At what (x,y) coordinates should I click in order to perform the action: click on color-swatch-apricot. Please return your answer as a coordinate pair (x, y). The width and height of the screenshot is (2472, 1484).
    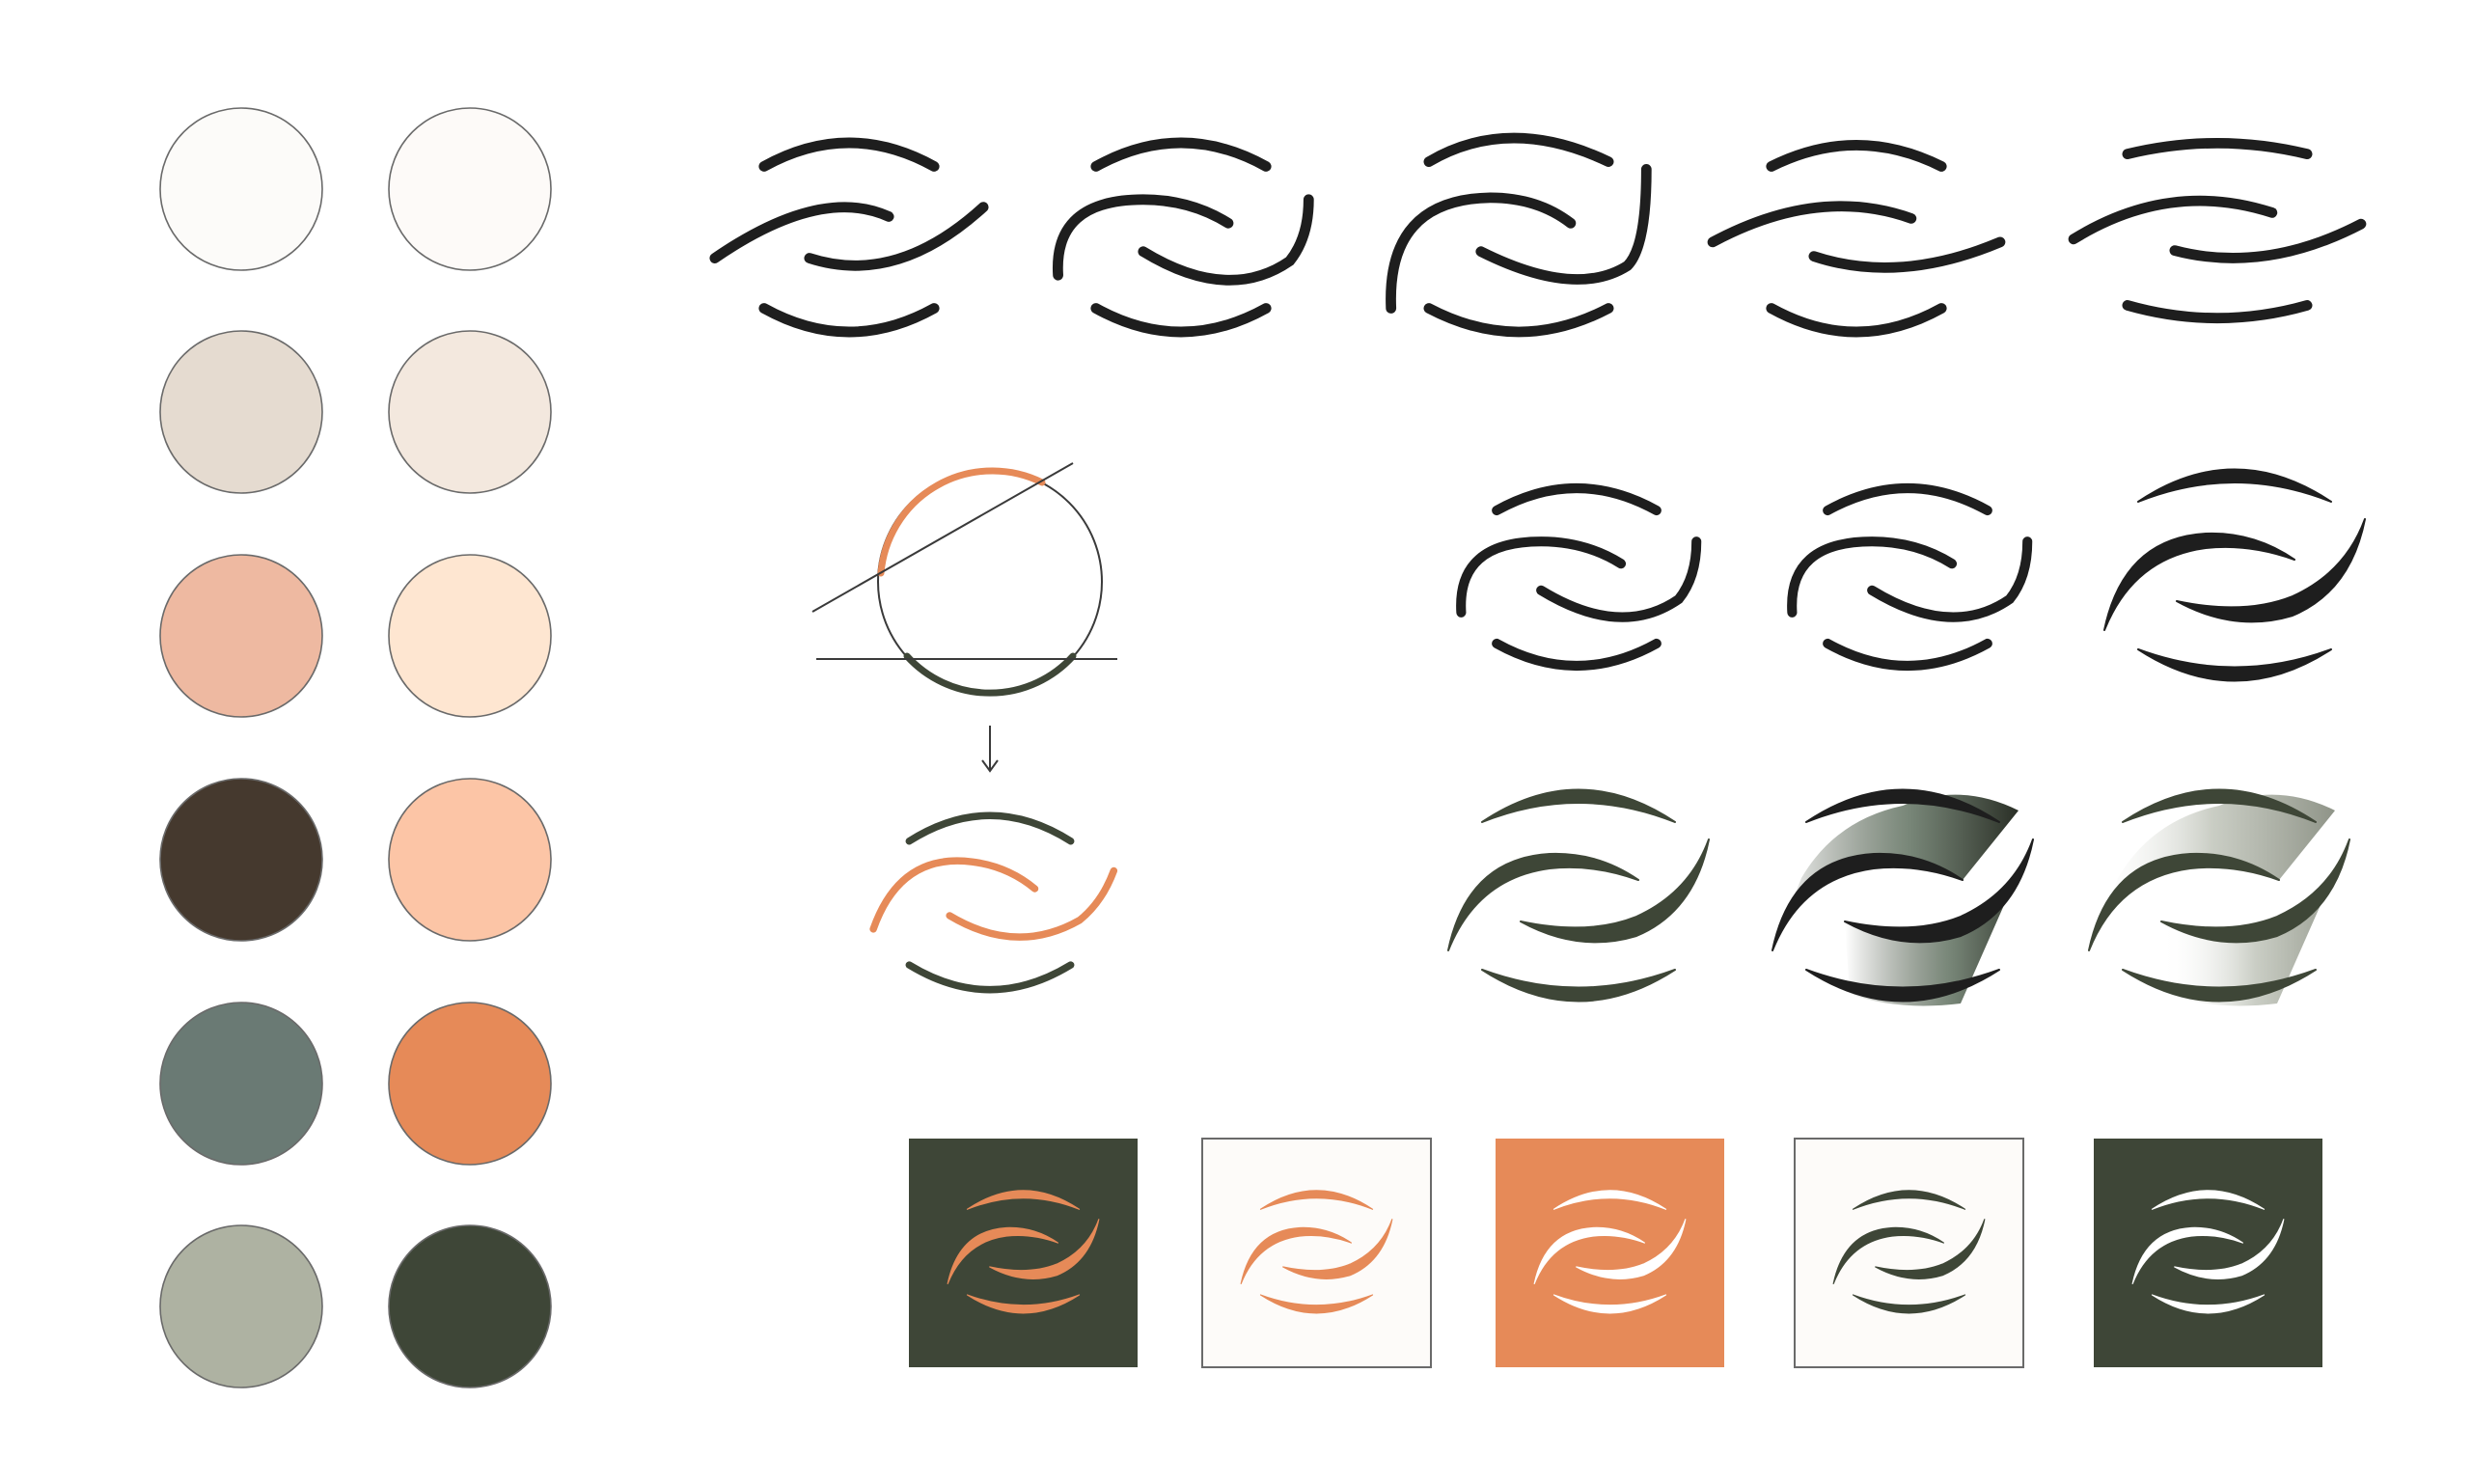
    Looking at the image, I should click on (470, 860).